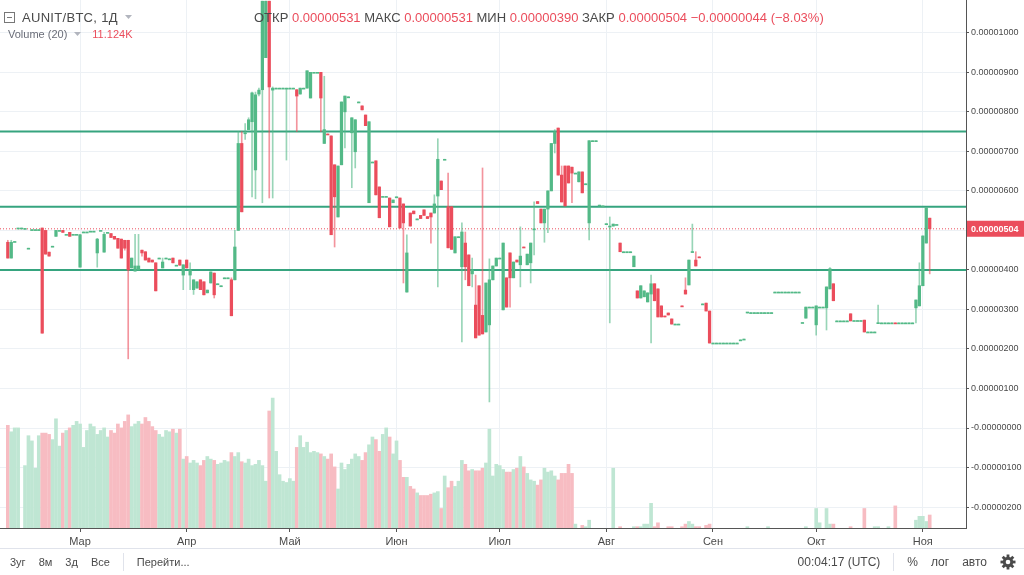  Describe the element at coordinates (606, 540) in the screenshot. I see `x-tick-label: Авг` at that location.